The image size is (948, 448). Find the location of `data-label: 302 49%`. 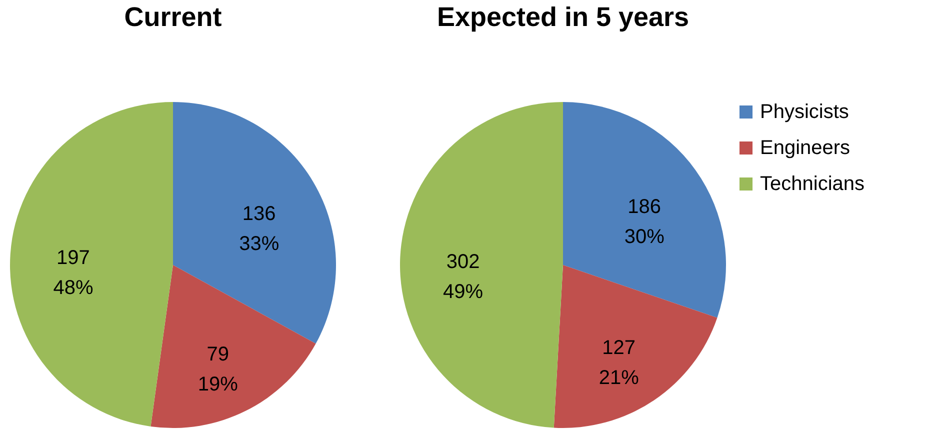

data-label: 302 49% is located at coordinates (463, 277).